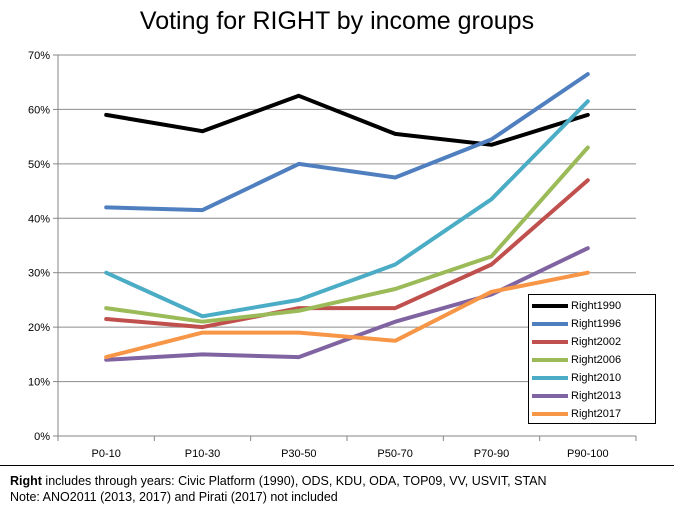 The width and height of the screenshot is (674, 511). I want to click on y-tick-label: 70%, so click(39, 56).